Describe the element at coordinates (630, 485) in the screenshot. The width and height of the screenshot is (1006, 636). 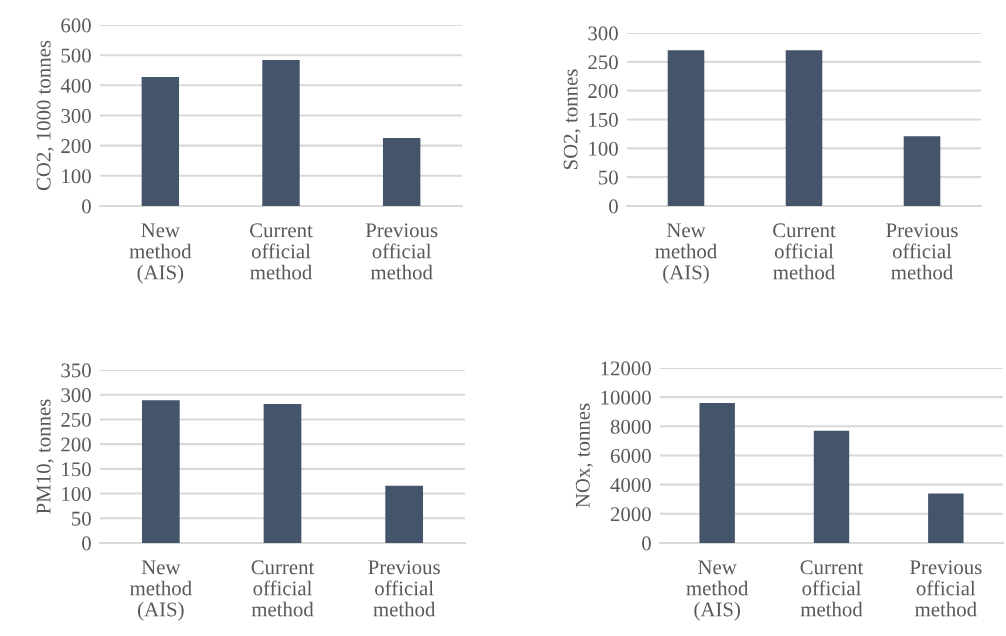
I see `y-tick-label: 4000` at that location.